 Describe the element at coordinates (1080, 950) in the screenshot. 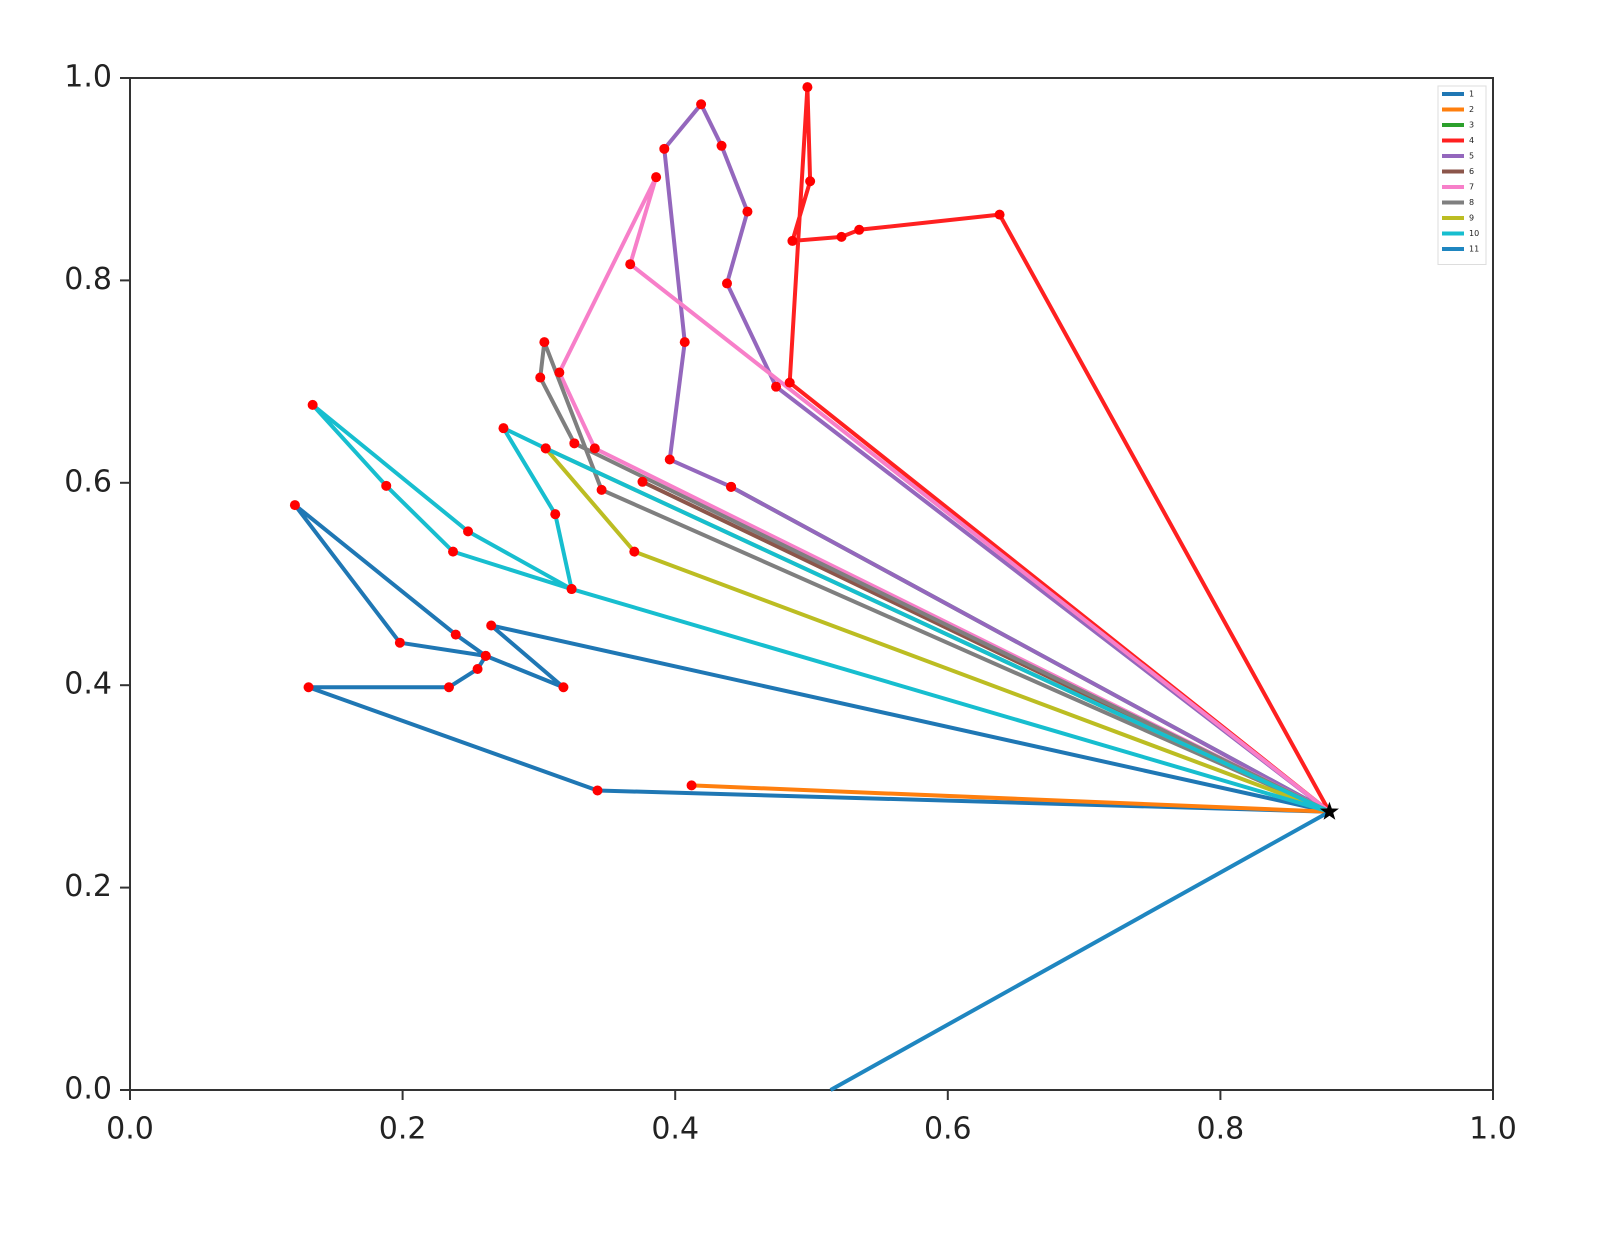

I see `route-line` at that location.